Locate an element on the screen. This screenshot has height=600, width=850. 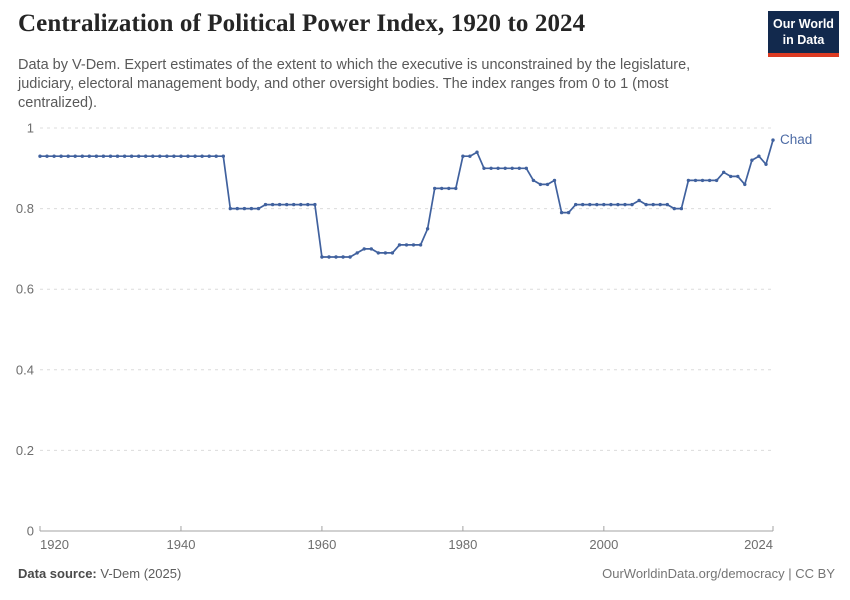
owid-logo: Our World in Data is located at coordinates (803, 34).